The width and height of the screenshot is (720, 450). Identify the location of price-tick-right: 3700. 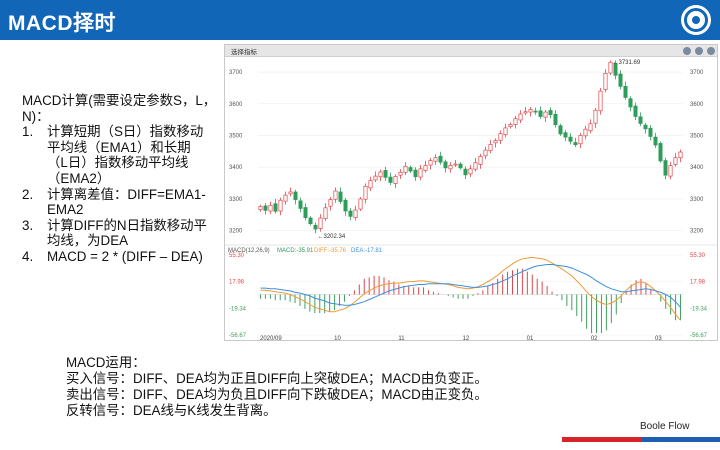
(697, 73).